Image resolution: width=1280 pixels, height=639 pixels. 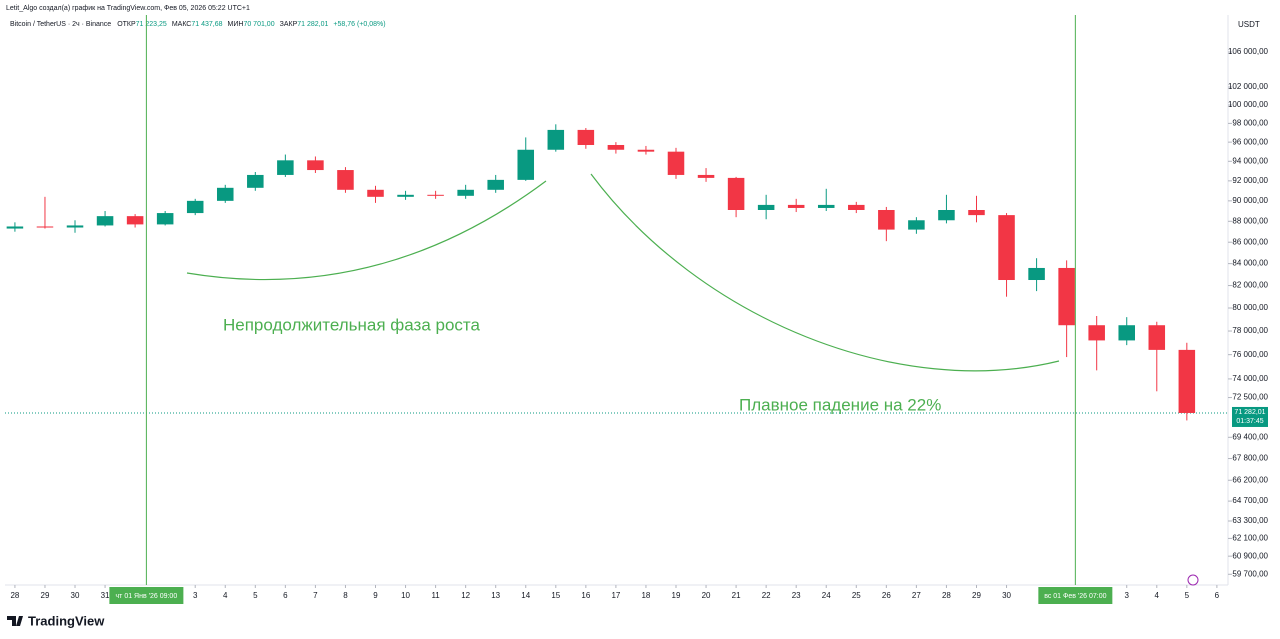 I want to click on x-tick-label: 26, so click(x=886, y=595).